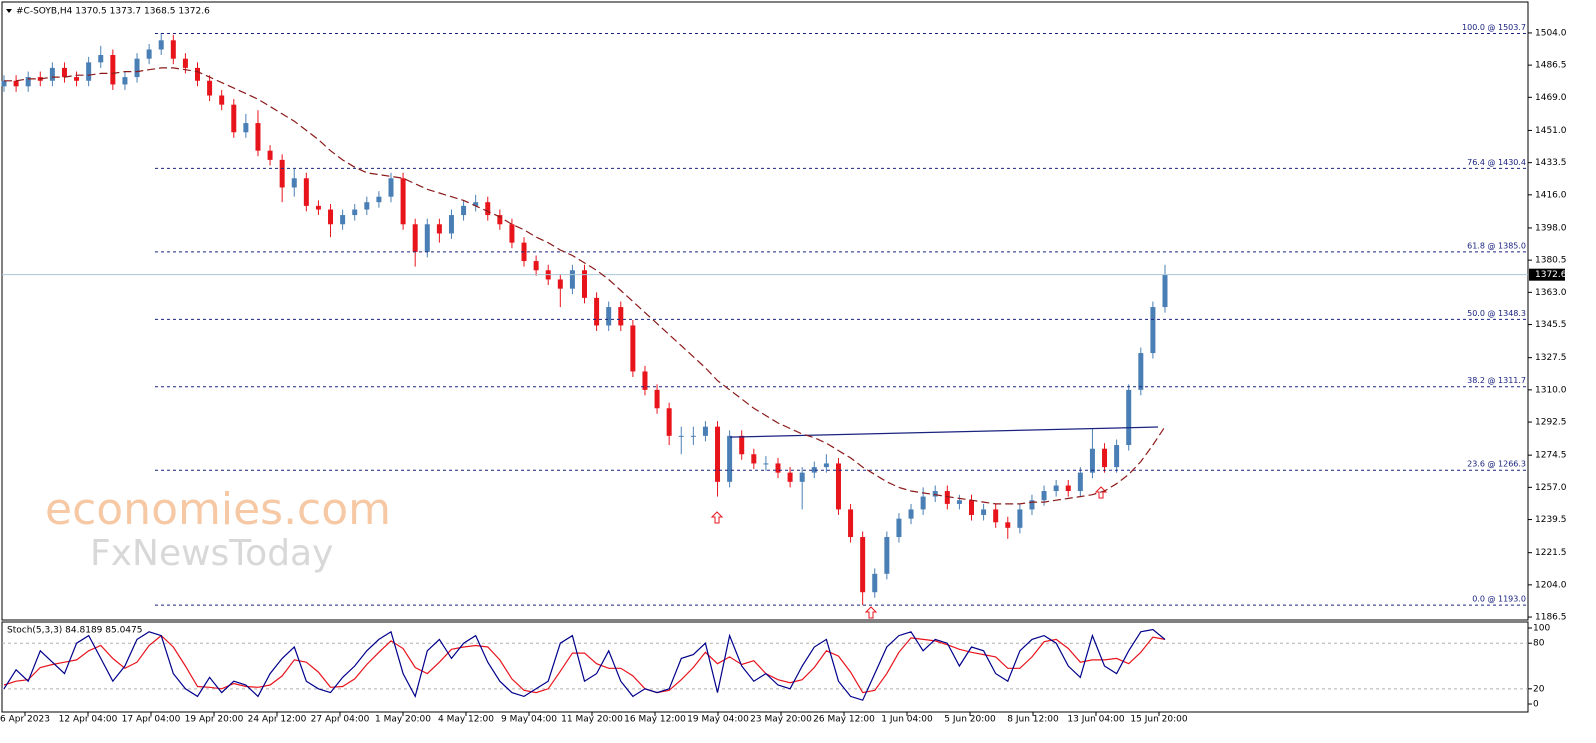  Describe the element at coordinates (1496, 245) in the screenshot. I see `fib-label: 61.8 @ 1385.0` at that location.